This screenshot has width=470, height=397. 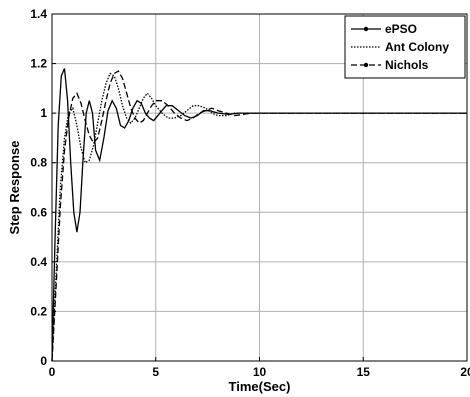 I want to click on y-tick-label: 0.2, so click(x=38, y=311).